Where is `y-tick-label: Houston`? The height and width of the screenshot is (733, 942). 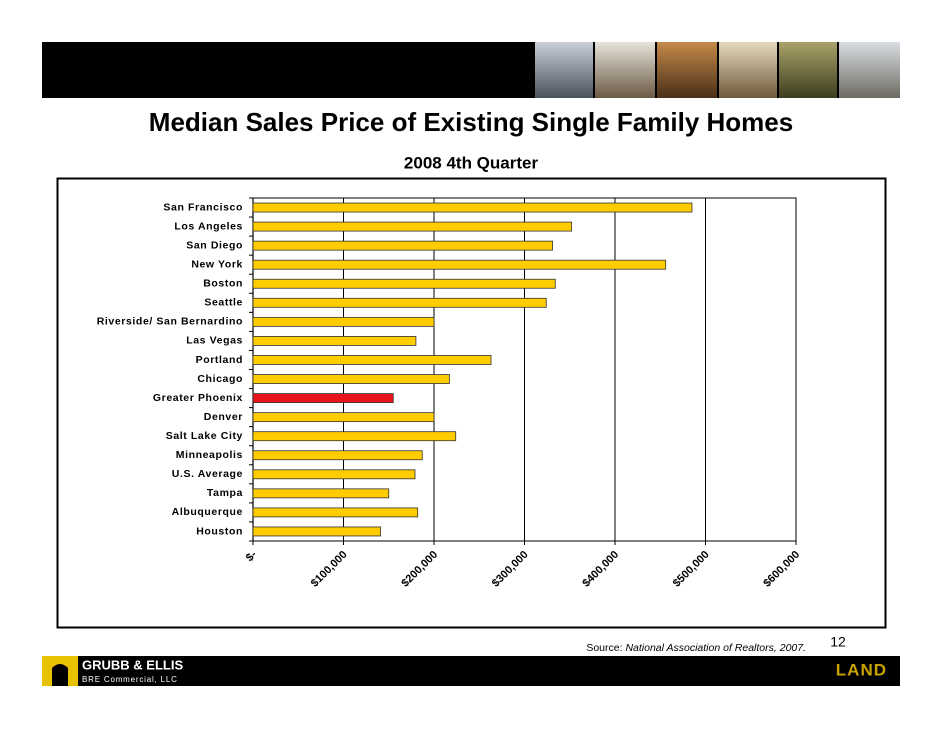 y-tick-label: Houston is located at coordinates (219, 531).